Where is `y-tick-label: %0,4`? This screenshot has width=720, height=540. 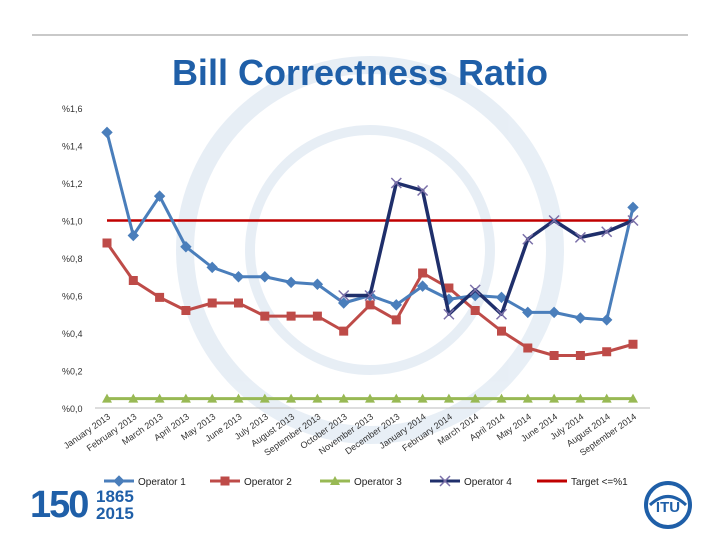
y-tick-label: %0,4 is located at coordinates (72, 334).